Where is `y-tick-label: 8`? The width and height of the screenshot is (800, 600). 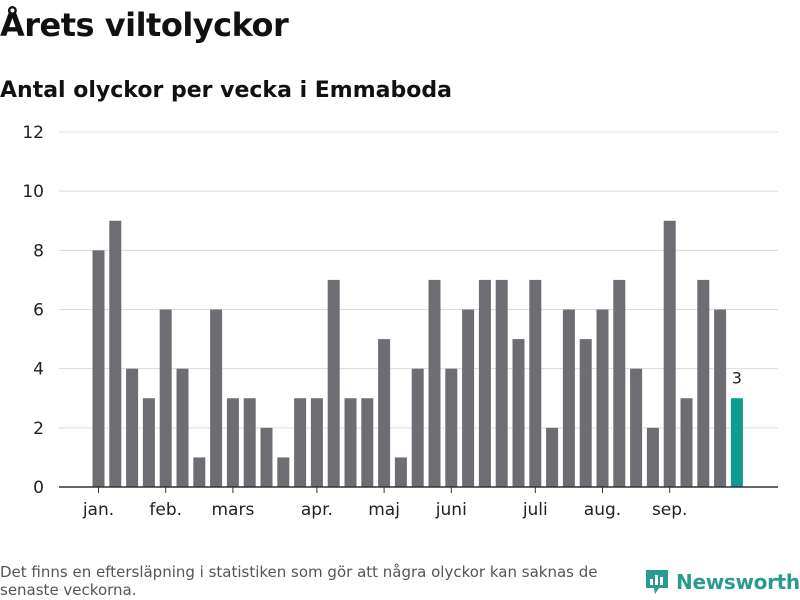
y-tick-label: 8 is located at coordinates (38, 251).